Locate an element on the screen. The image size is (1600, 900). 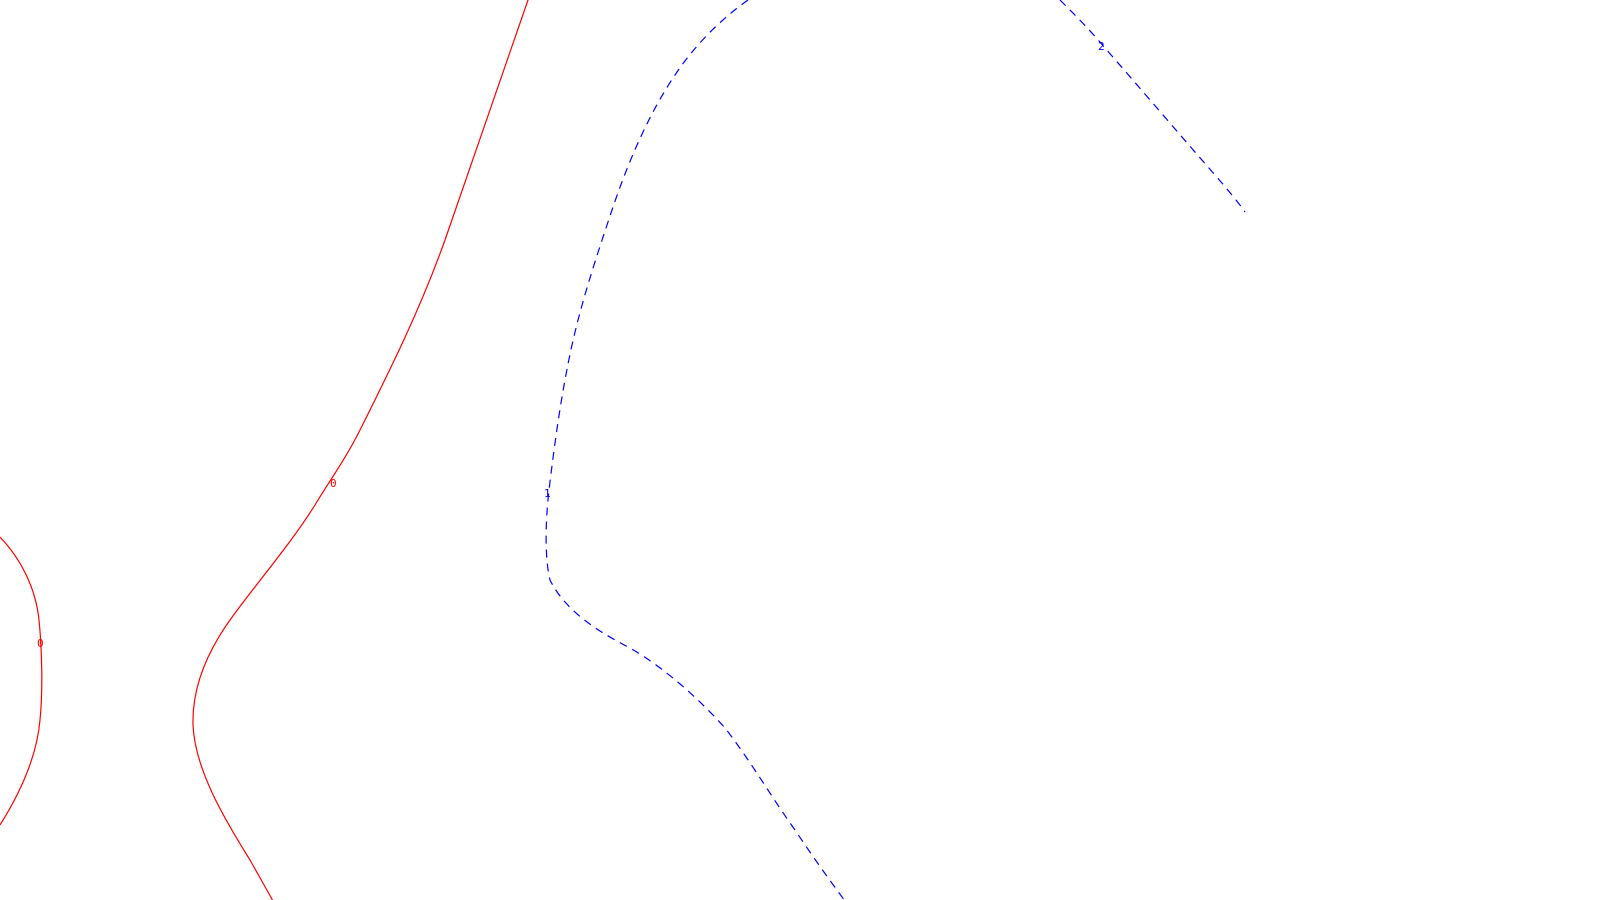
contour-label-2: 2 is located at coordinates (1101, 46).